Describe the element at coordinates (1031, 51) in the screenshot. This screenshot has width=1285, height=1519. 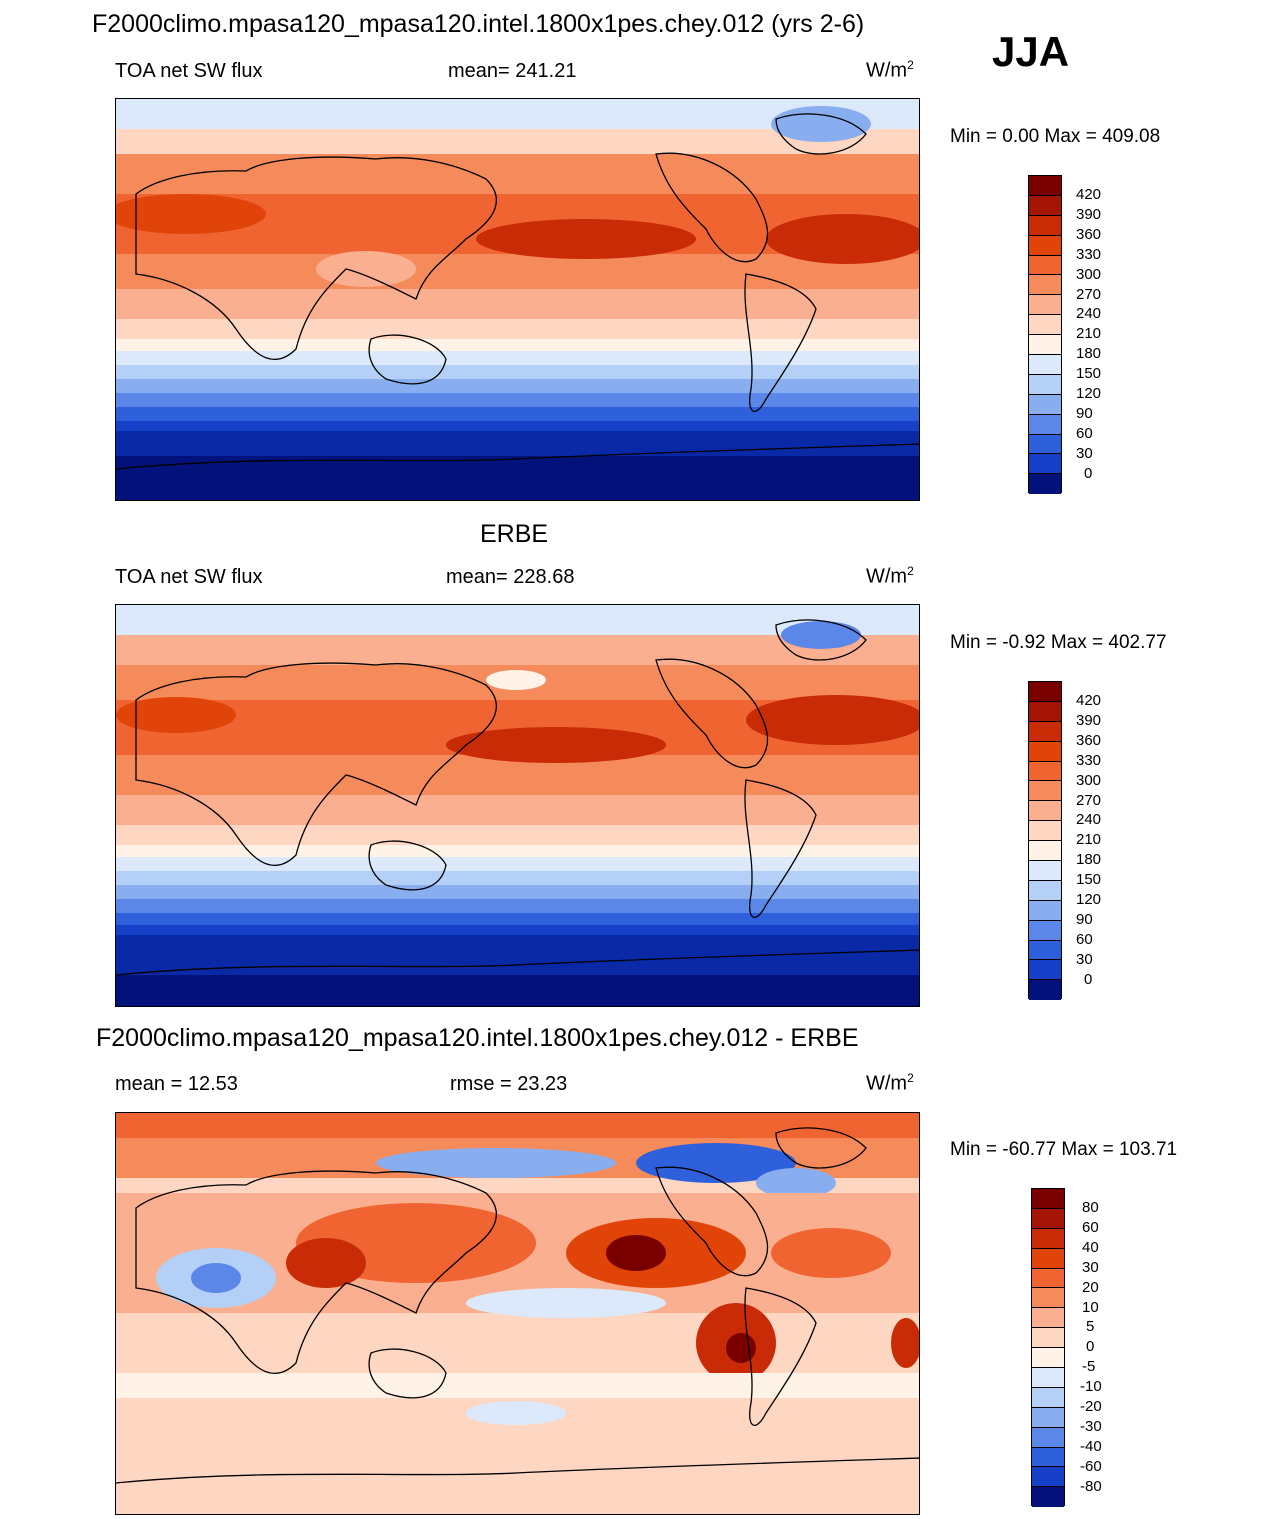
I see `season-label: JJA` at that location.